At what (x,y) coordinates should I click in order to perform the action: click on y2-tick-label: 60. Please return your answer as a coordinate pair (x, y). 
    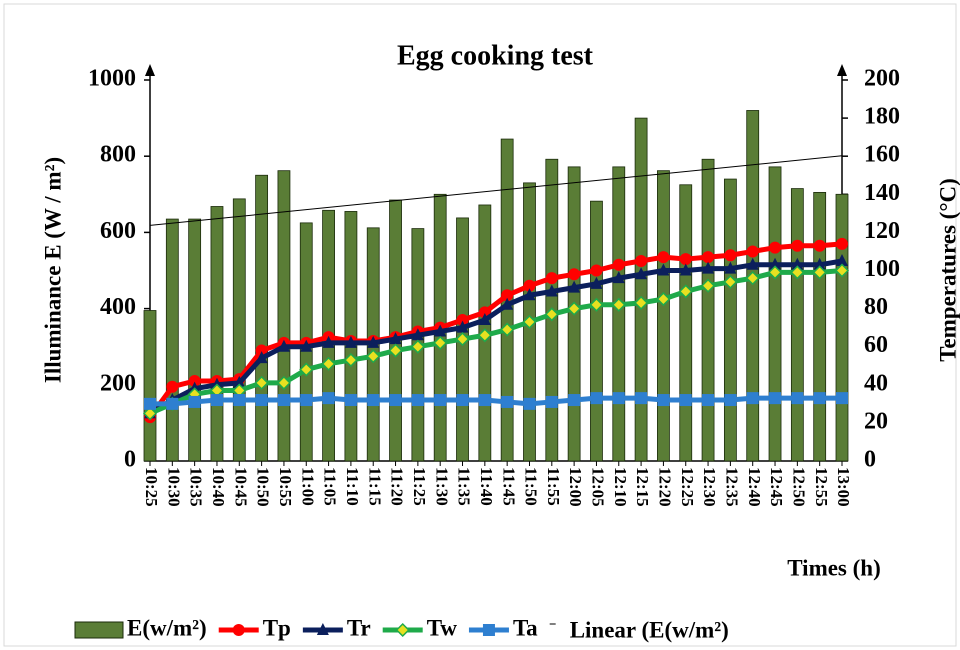
    Looking at the image, I should click on (876, 345).